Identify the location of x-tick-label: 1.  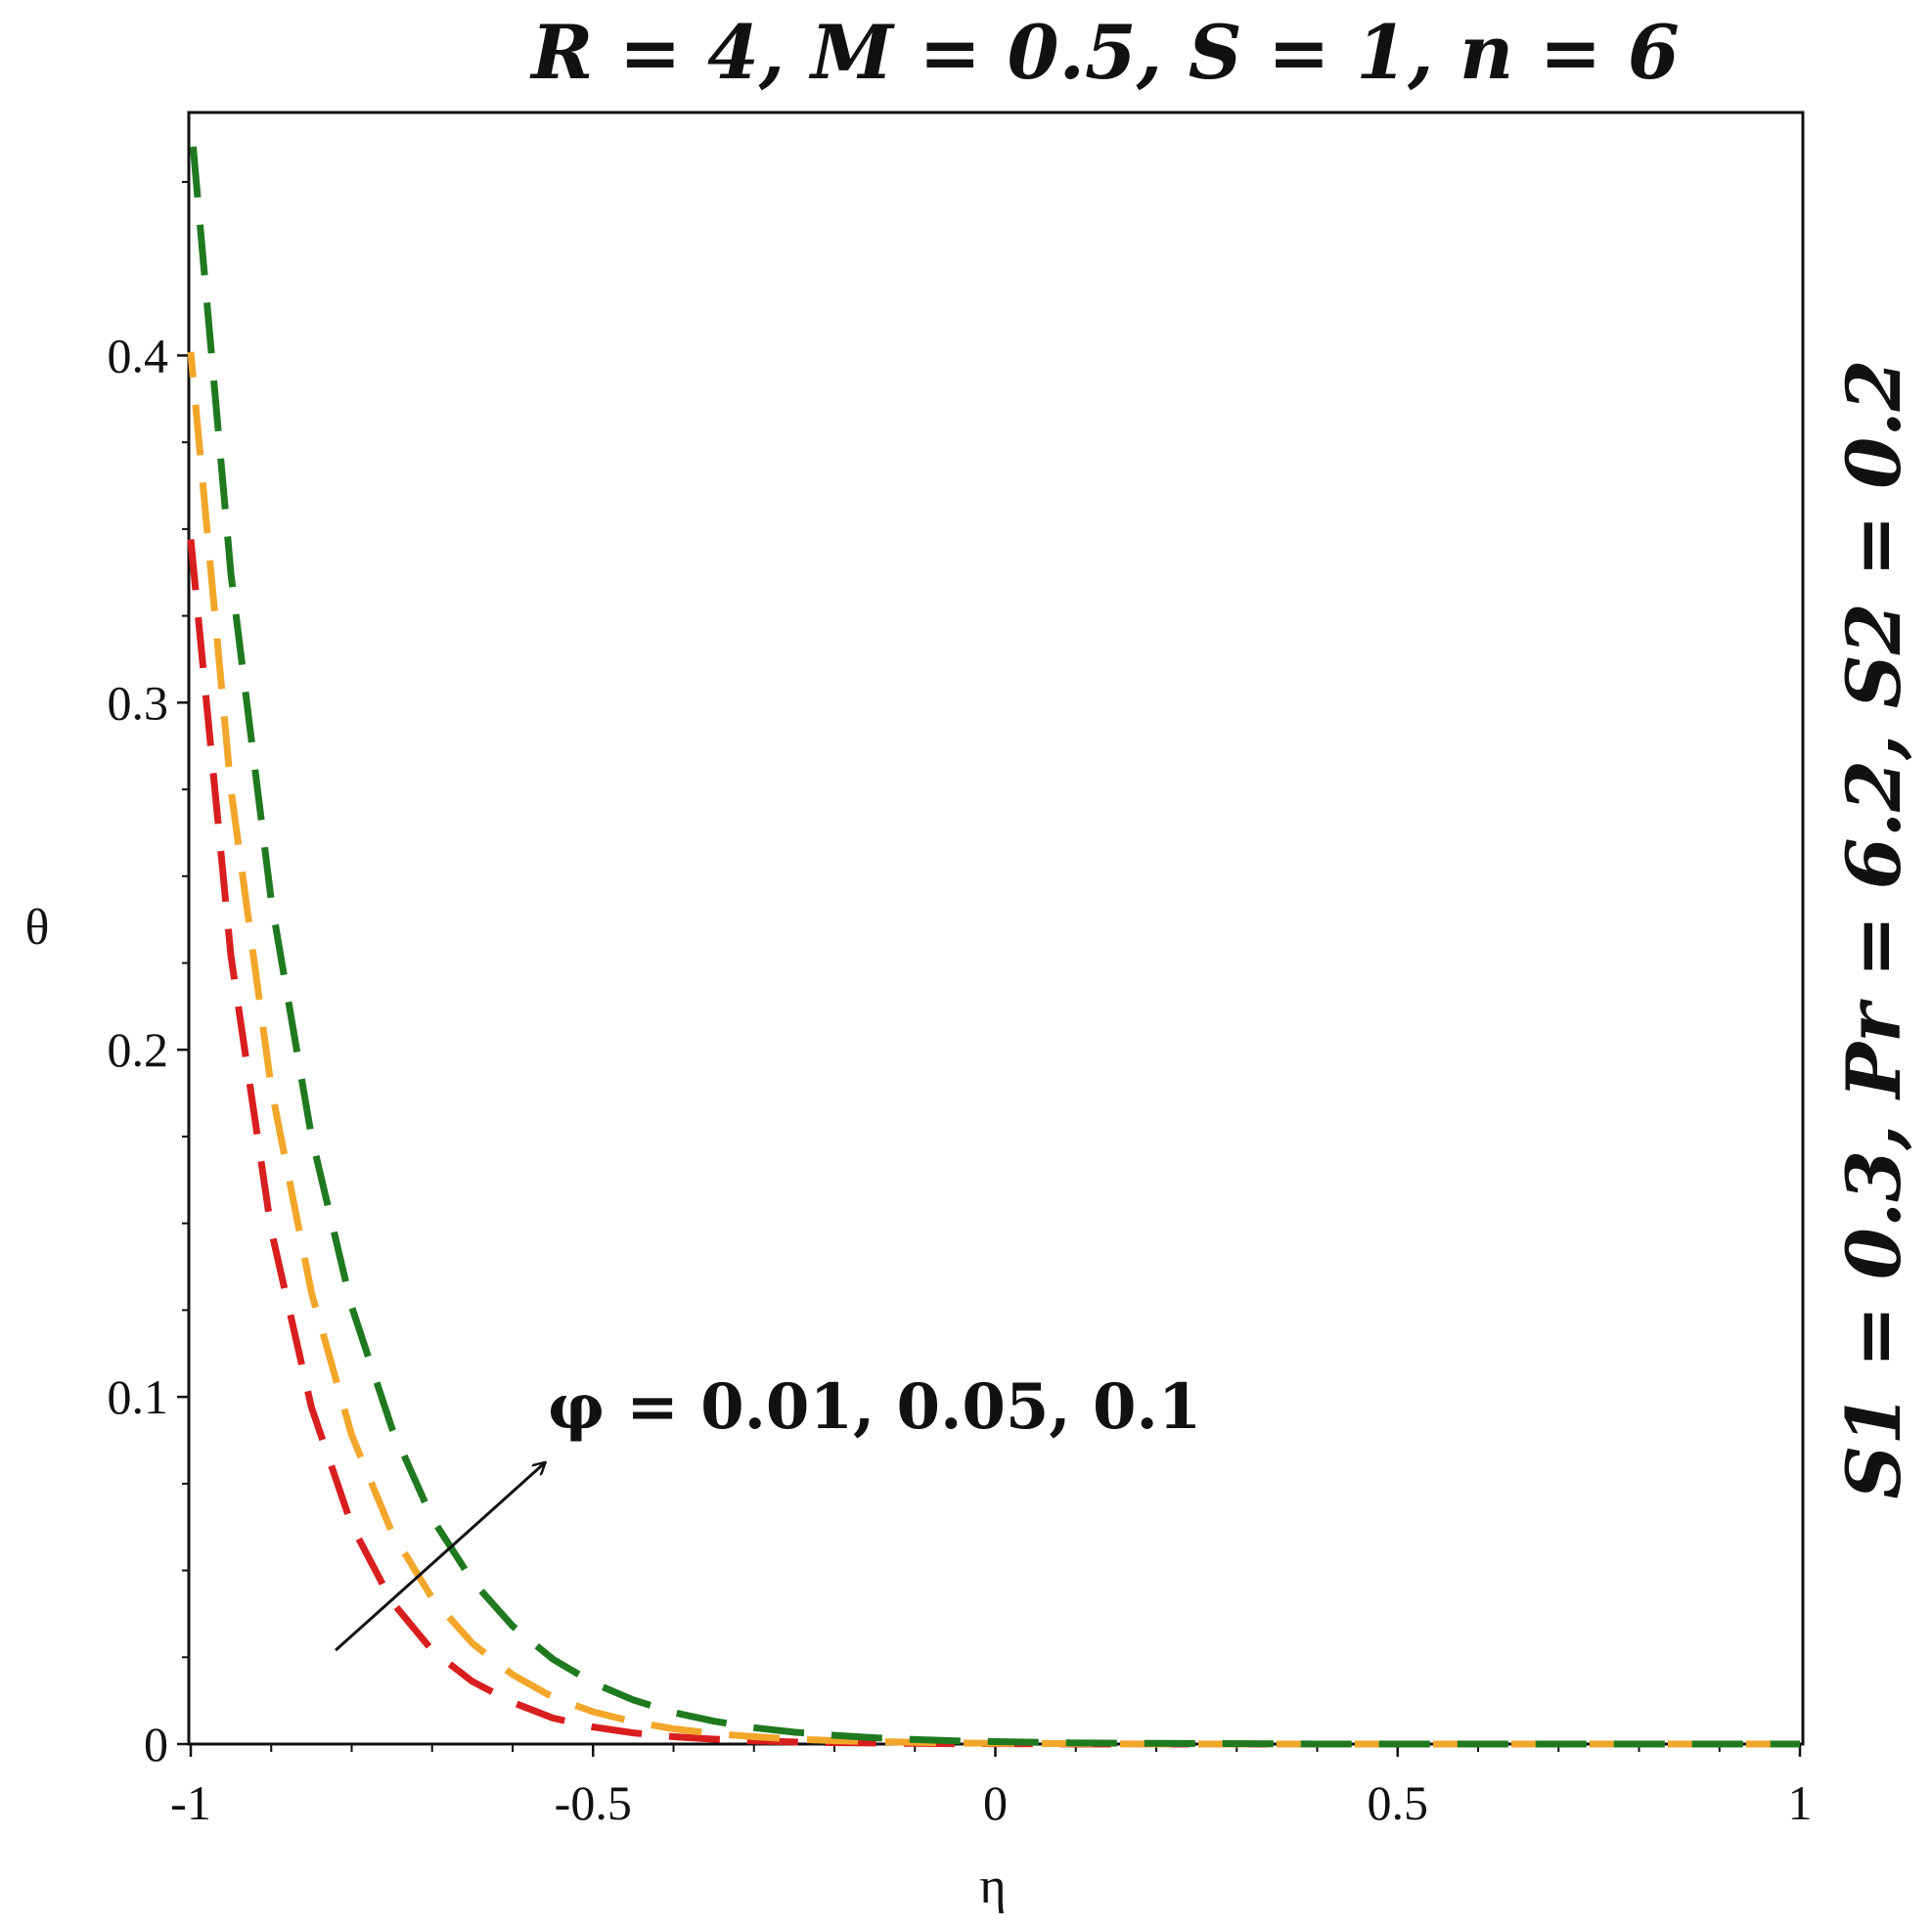
(1800, 1802).